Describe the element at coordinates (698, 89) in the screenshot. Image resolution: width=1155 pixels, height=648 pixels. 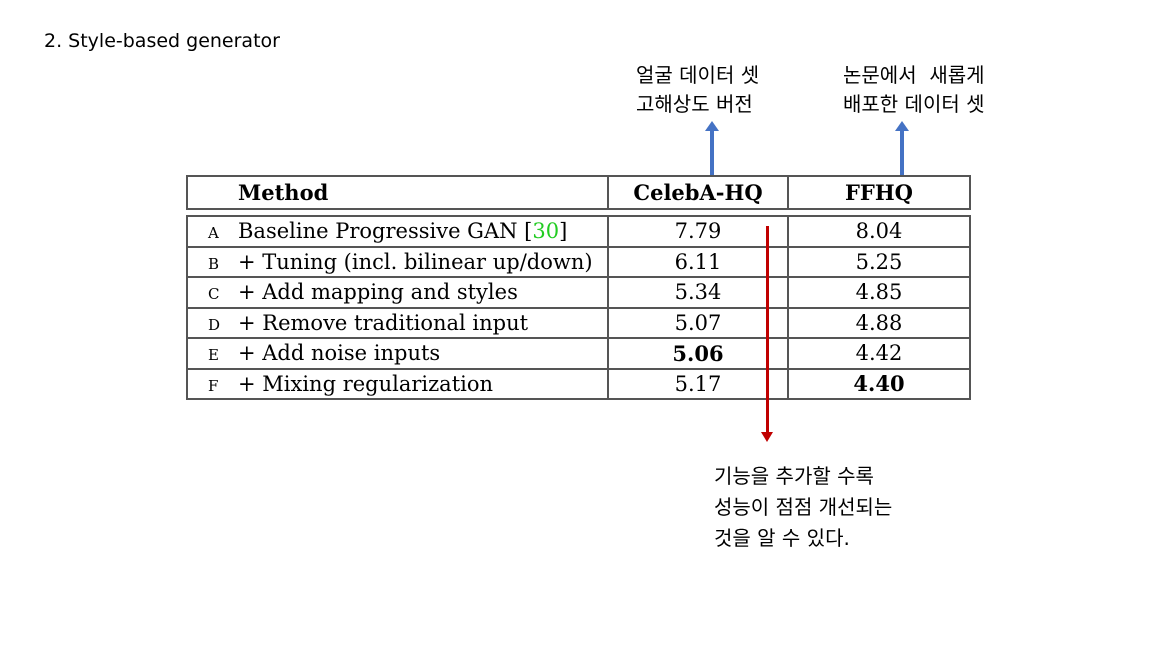
I see `celeba-annotation: 얼굴 데이터 셋 고해상도 버전` at that location.